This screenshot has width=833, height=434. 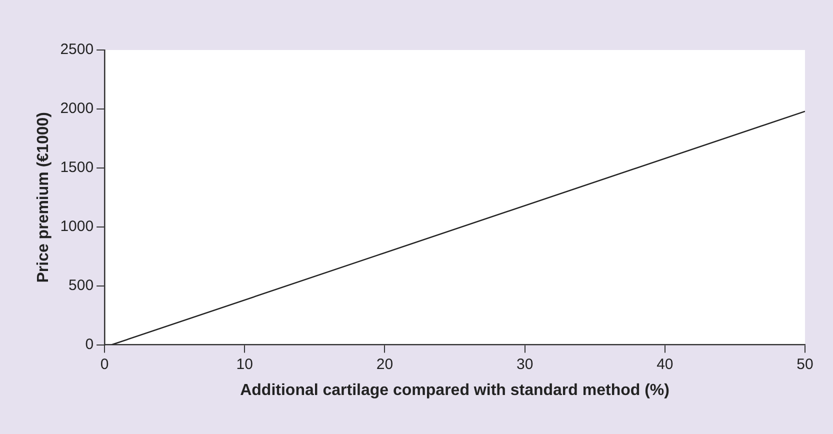 What do you see at coordinates (385, 364) in the screenshot?
I see `x-tick-label: 20` at bounding box center [385, 364].